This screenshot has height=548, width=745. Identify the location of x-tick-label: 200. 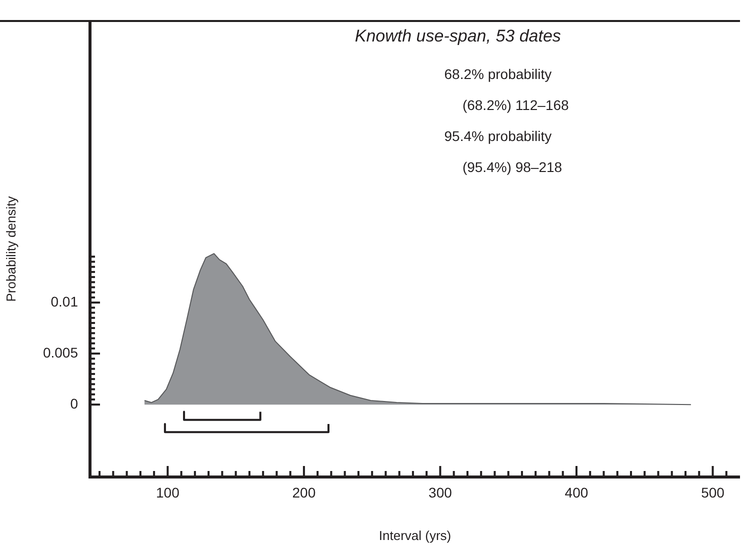
(304, 492).